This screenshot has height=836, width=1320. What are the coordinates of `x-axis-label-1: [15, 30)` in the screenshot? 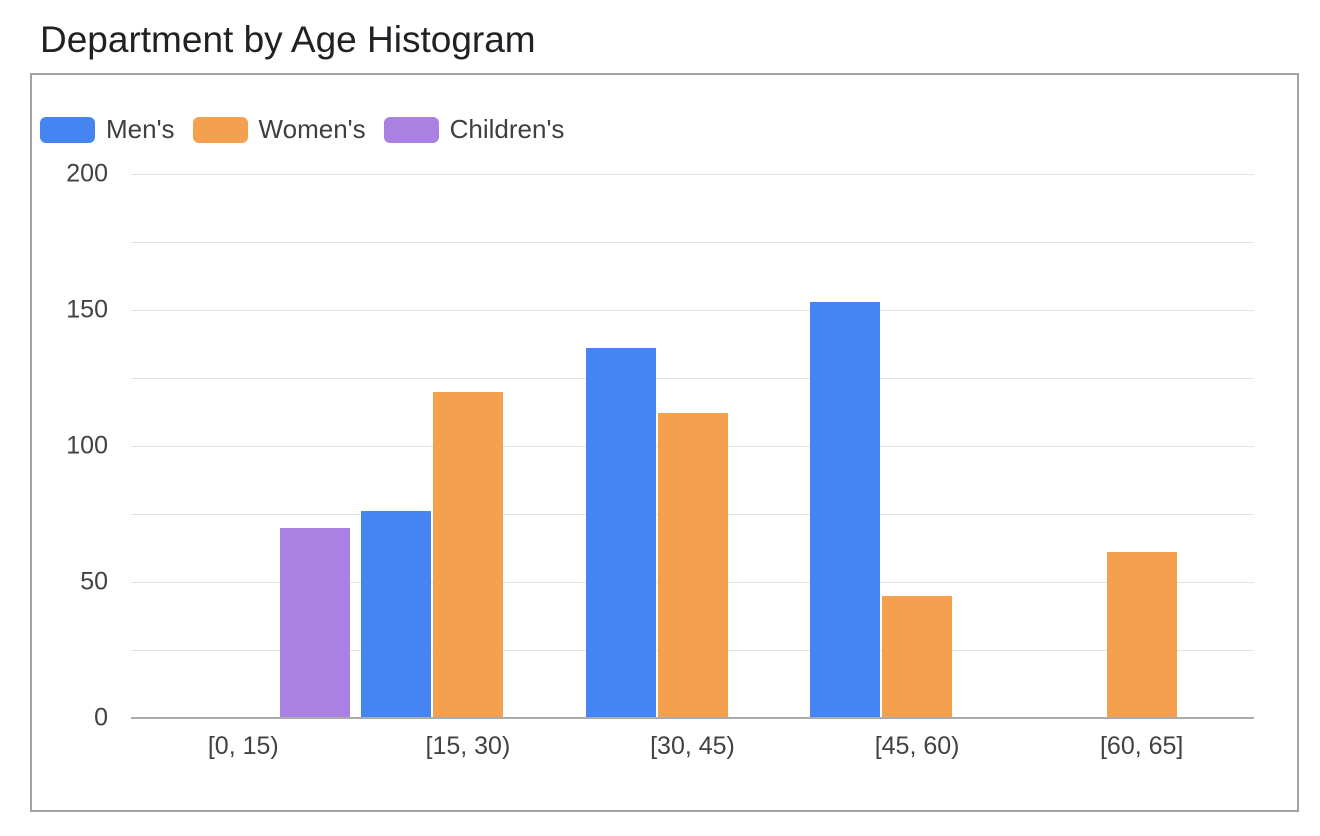 It's located at (468, 746).